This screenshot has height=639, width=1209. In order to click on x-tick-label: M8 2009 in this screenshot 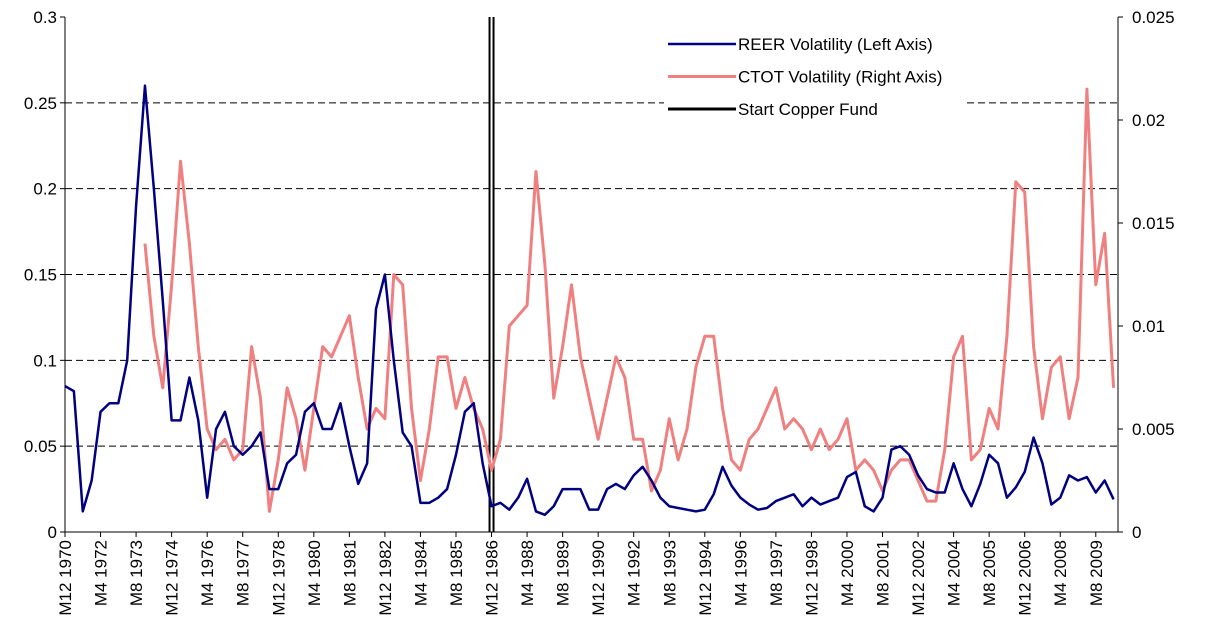, I will do `click(1096, 573)`.